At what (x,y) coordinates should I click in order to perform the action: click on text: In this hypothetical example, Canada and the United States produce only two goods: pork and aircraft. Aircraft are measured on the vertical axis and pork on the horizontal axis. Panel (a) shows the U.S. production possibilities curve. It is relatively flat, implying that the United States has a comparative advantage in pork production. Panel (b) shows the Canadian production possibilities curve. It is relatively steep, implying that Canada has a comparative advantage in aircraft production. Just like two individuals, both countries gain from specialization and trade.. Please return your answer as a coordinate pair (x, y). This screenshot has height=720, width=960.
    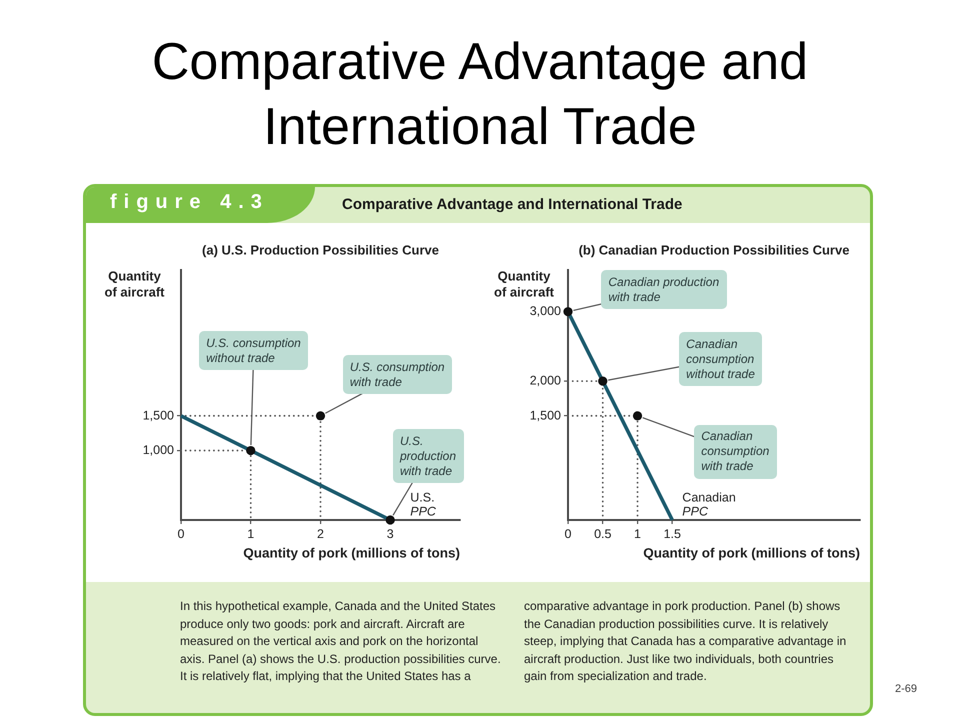
    Looking at the image, I should click on (513, 641).